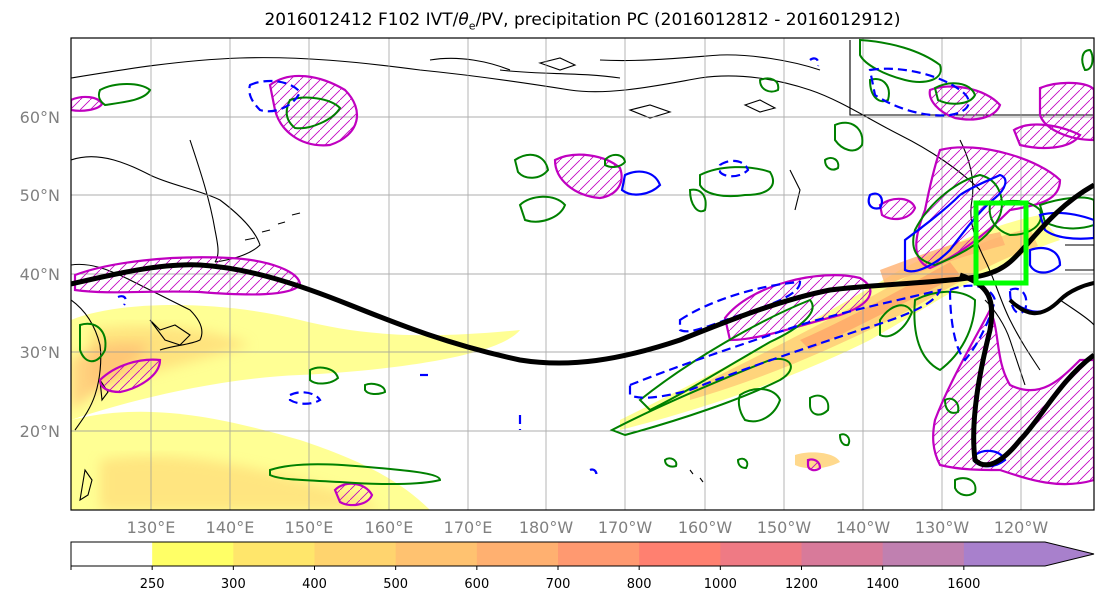 This screenshot has height=603, width=1105. I want to click on lat-label-60: 60°N, so click(40, 117).